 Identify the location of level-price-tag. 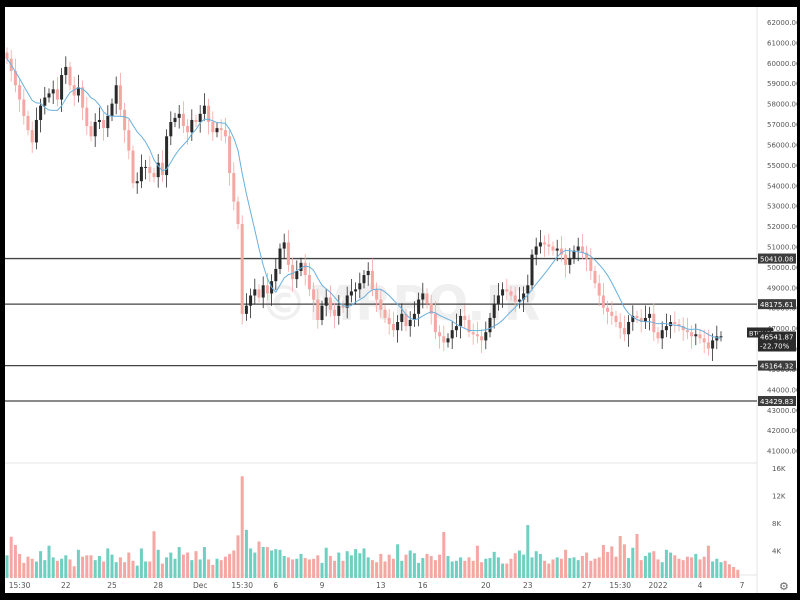
(777, 304).